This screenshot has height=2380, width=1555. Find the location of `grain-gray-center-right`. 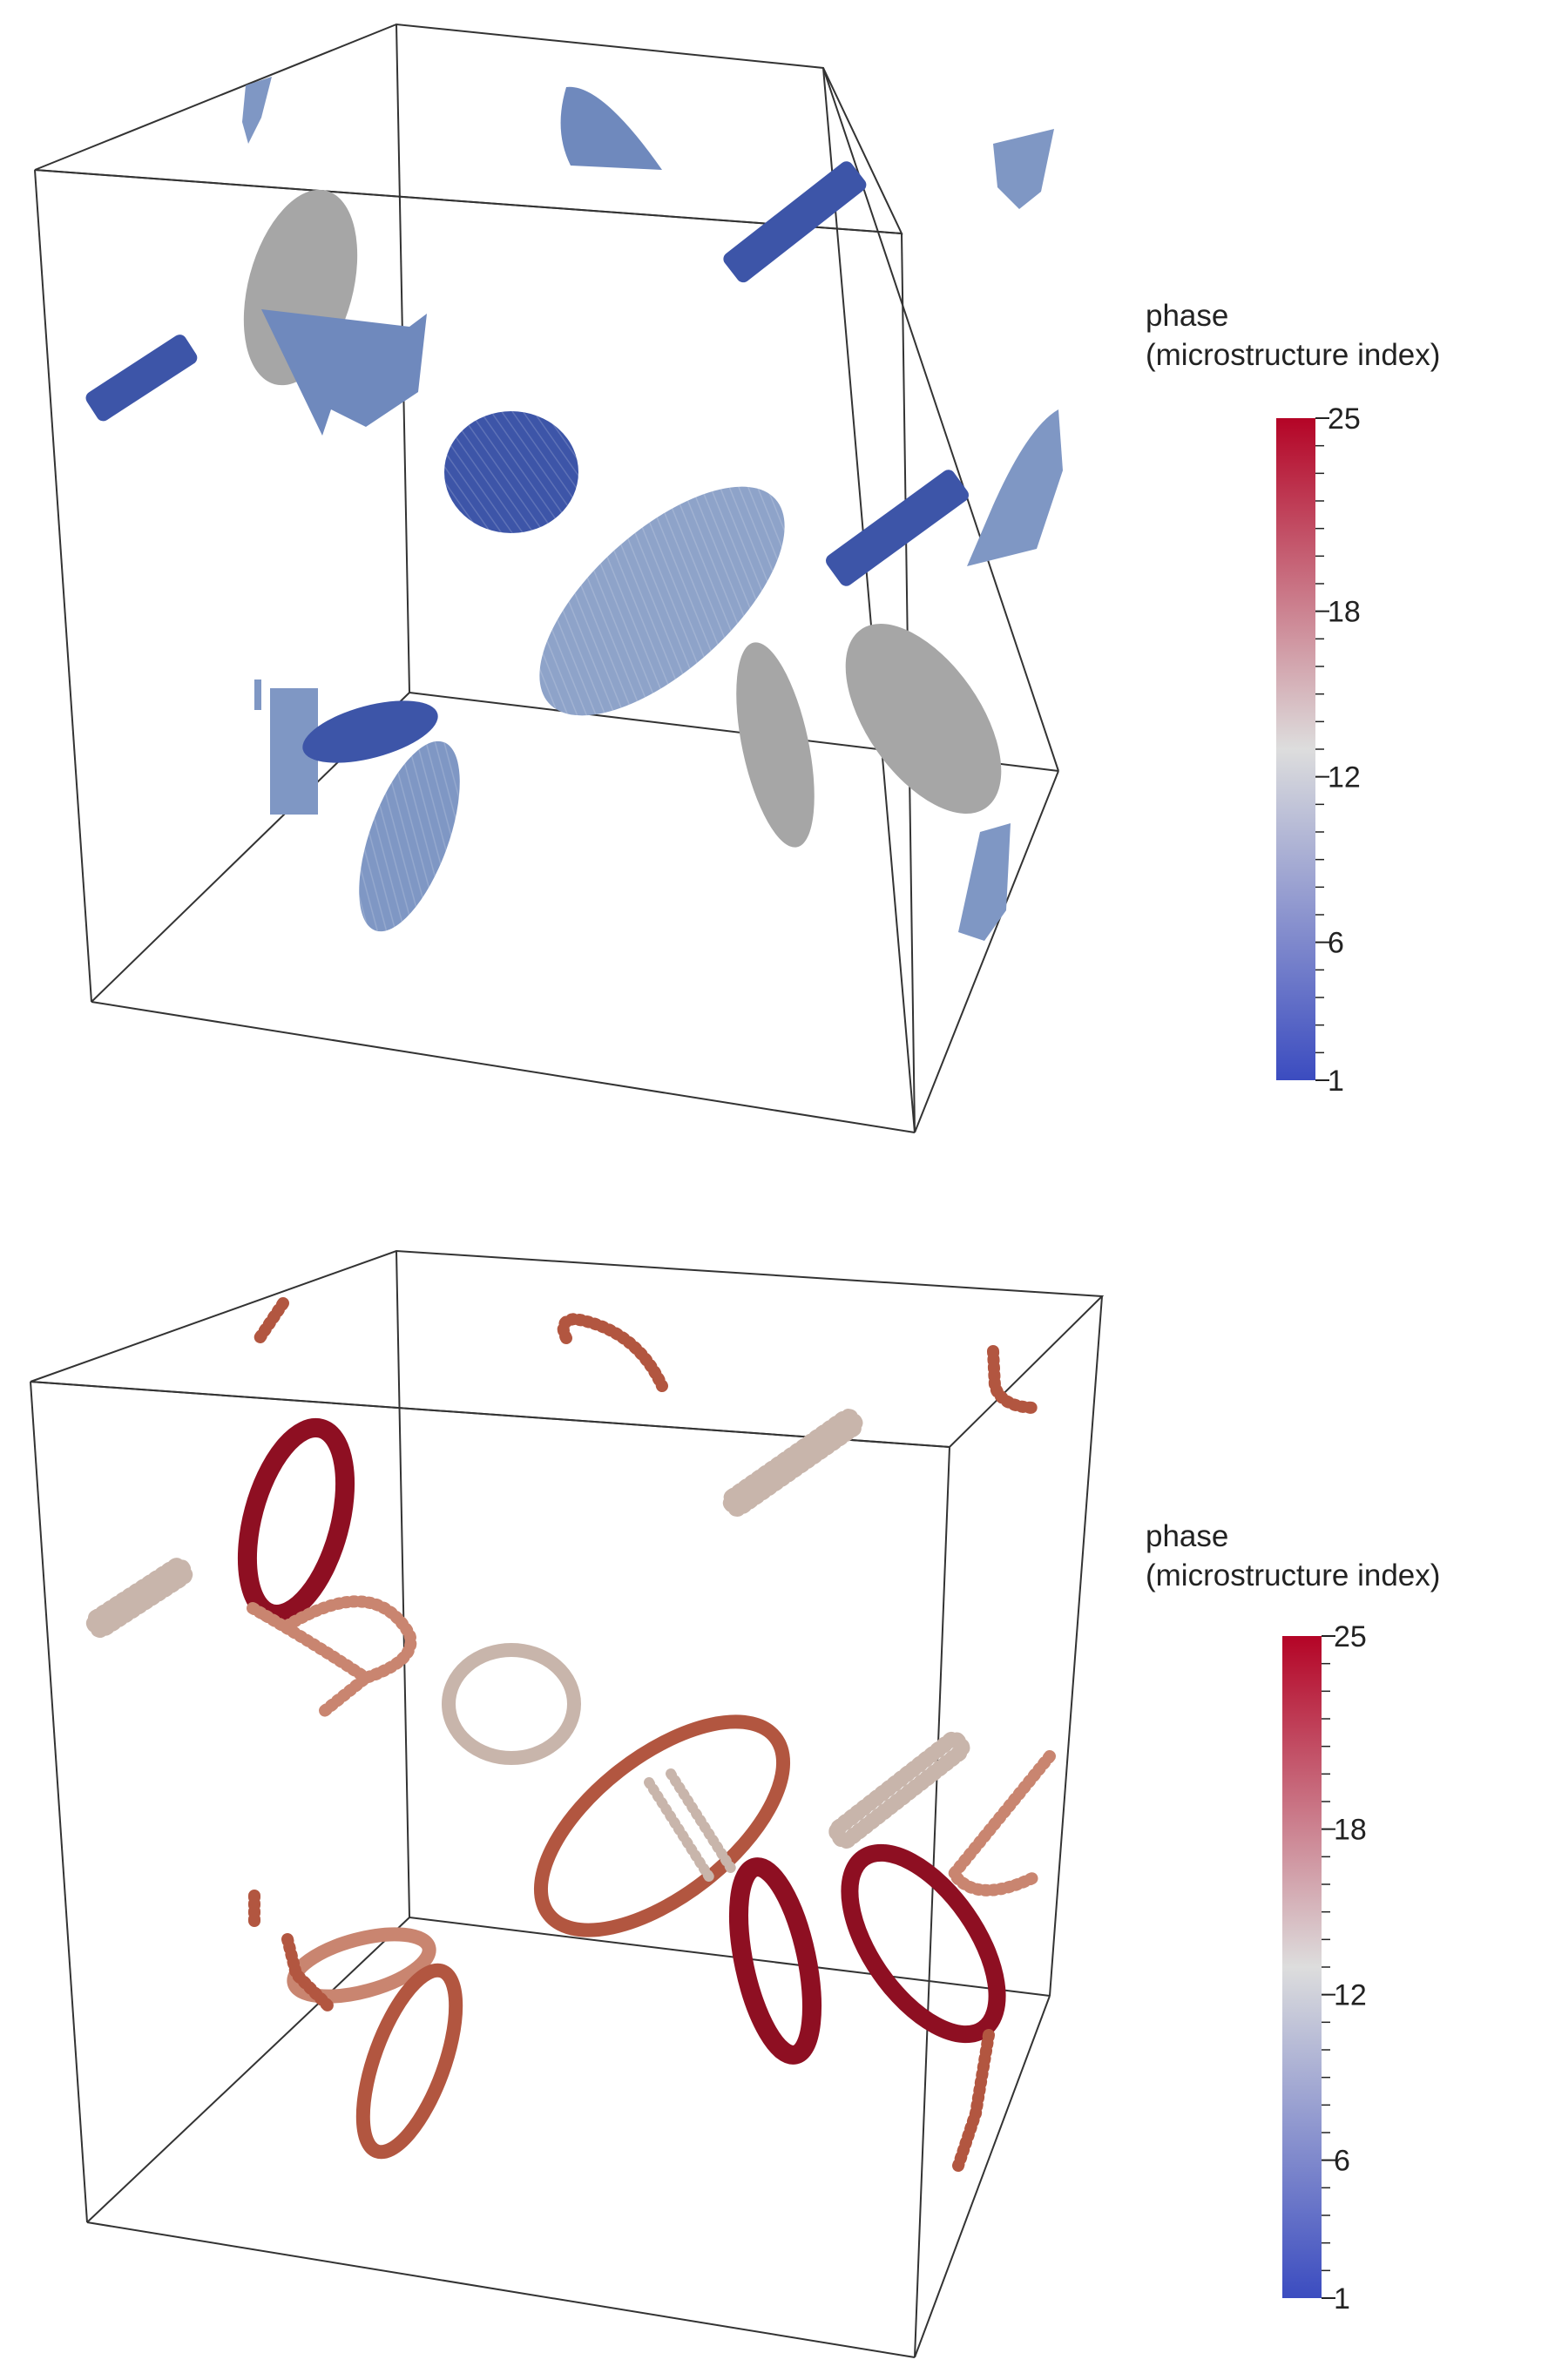

grain-gray-center-right is located at coordinates (775, 745).